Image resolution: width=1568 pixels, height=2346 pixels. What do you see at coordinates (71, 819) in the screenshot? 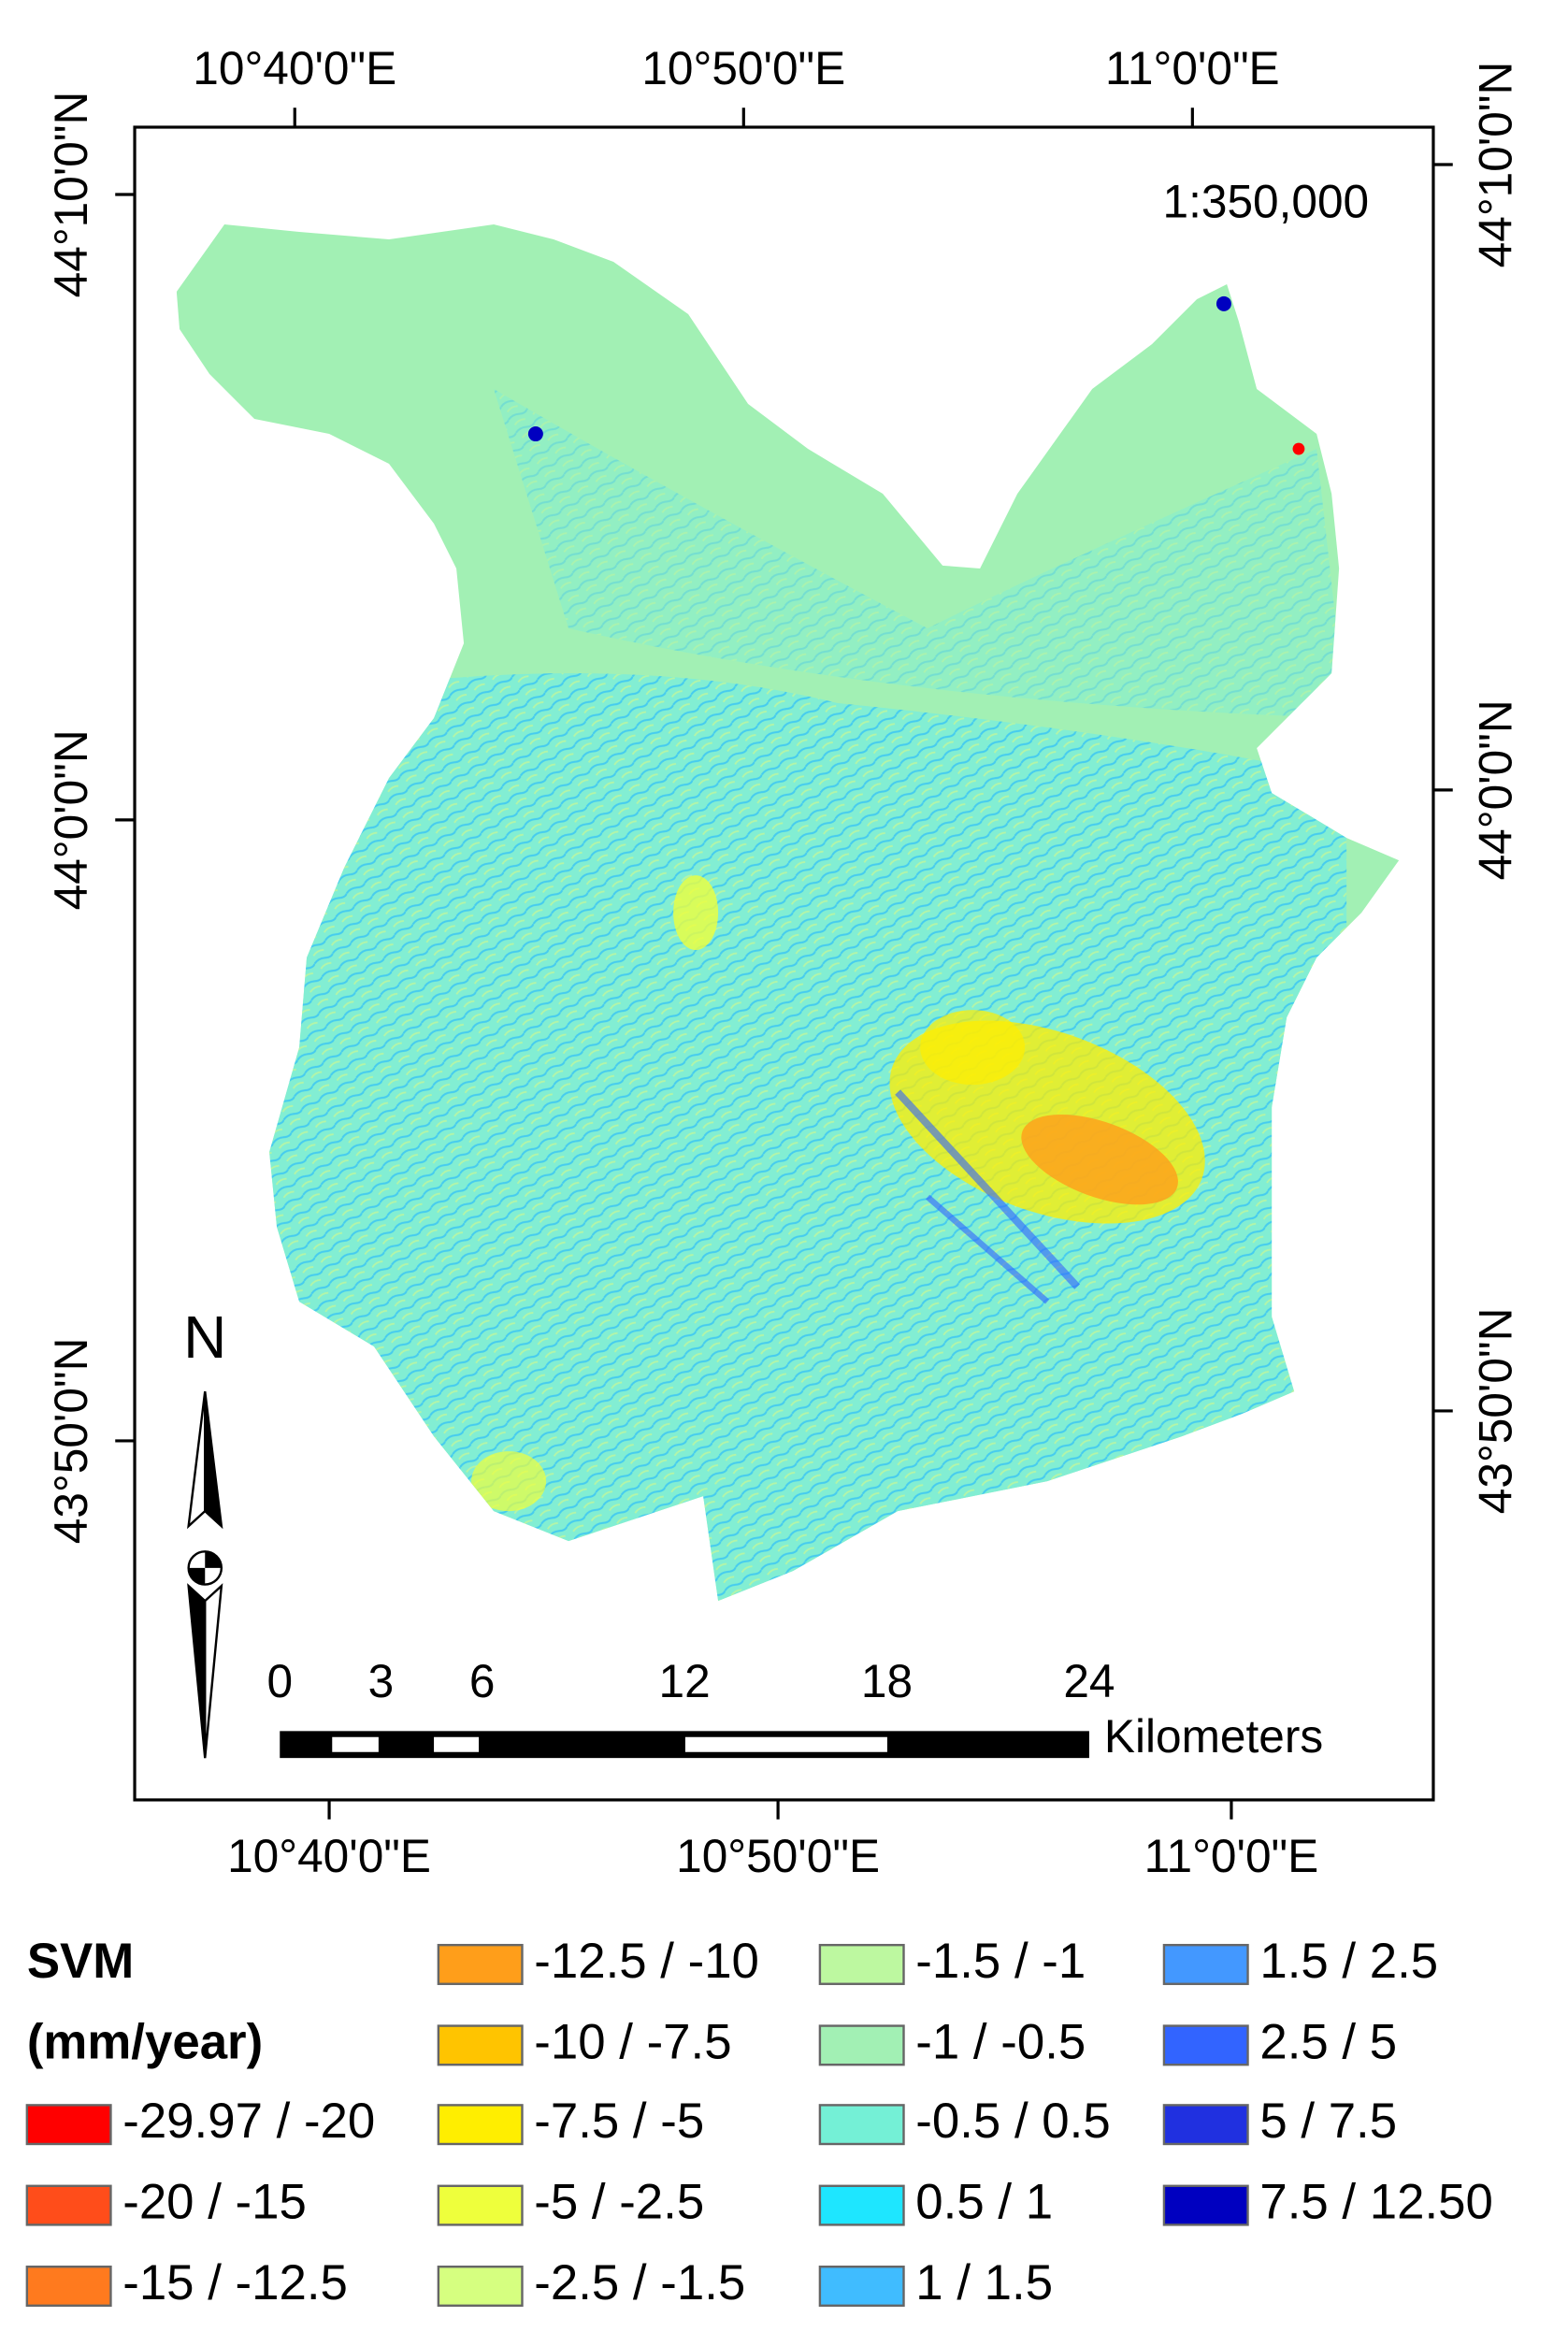
I see `left-coord-label: 44°0'0"N` at bounding box center [71, 819].